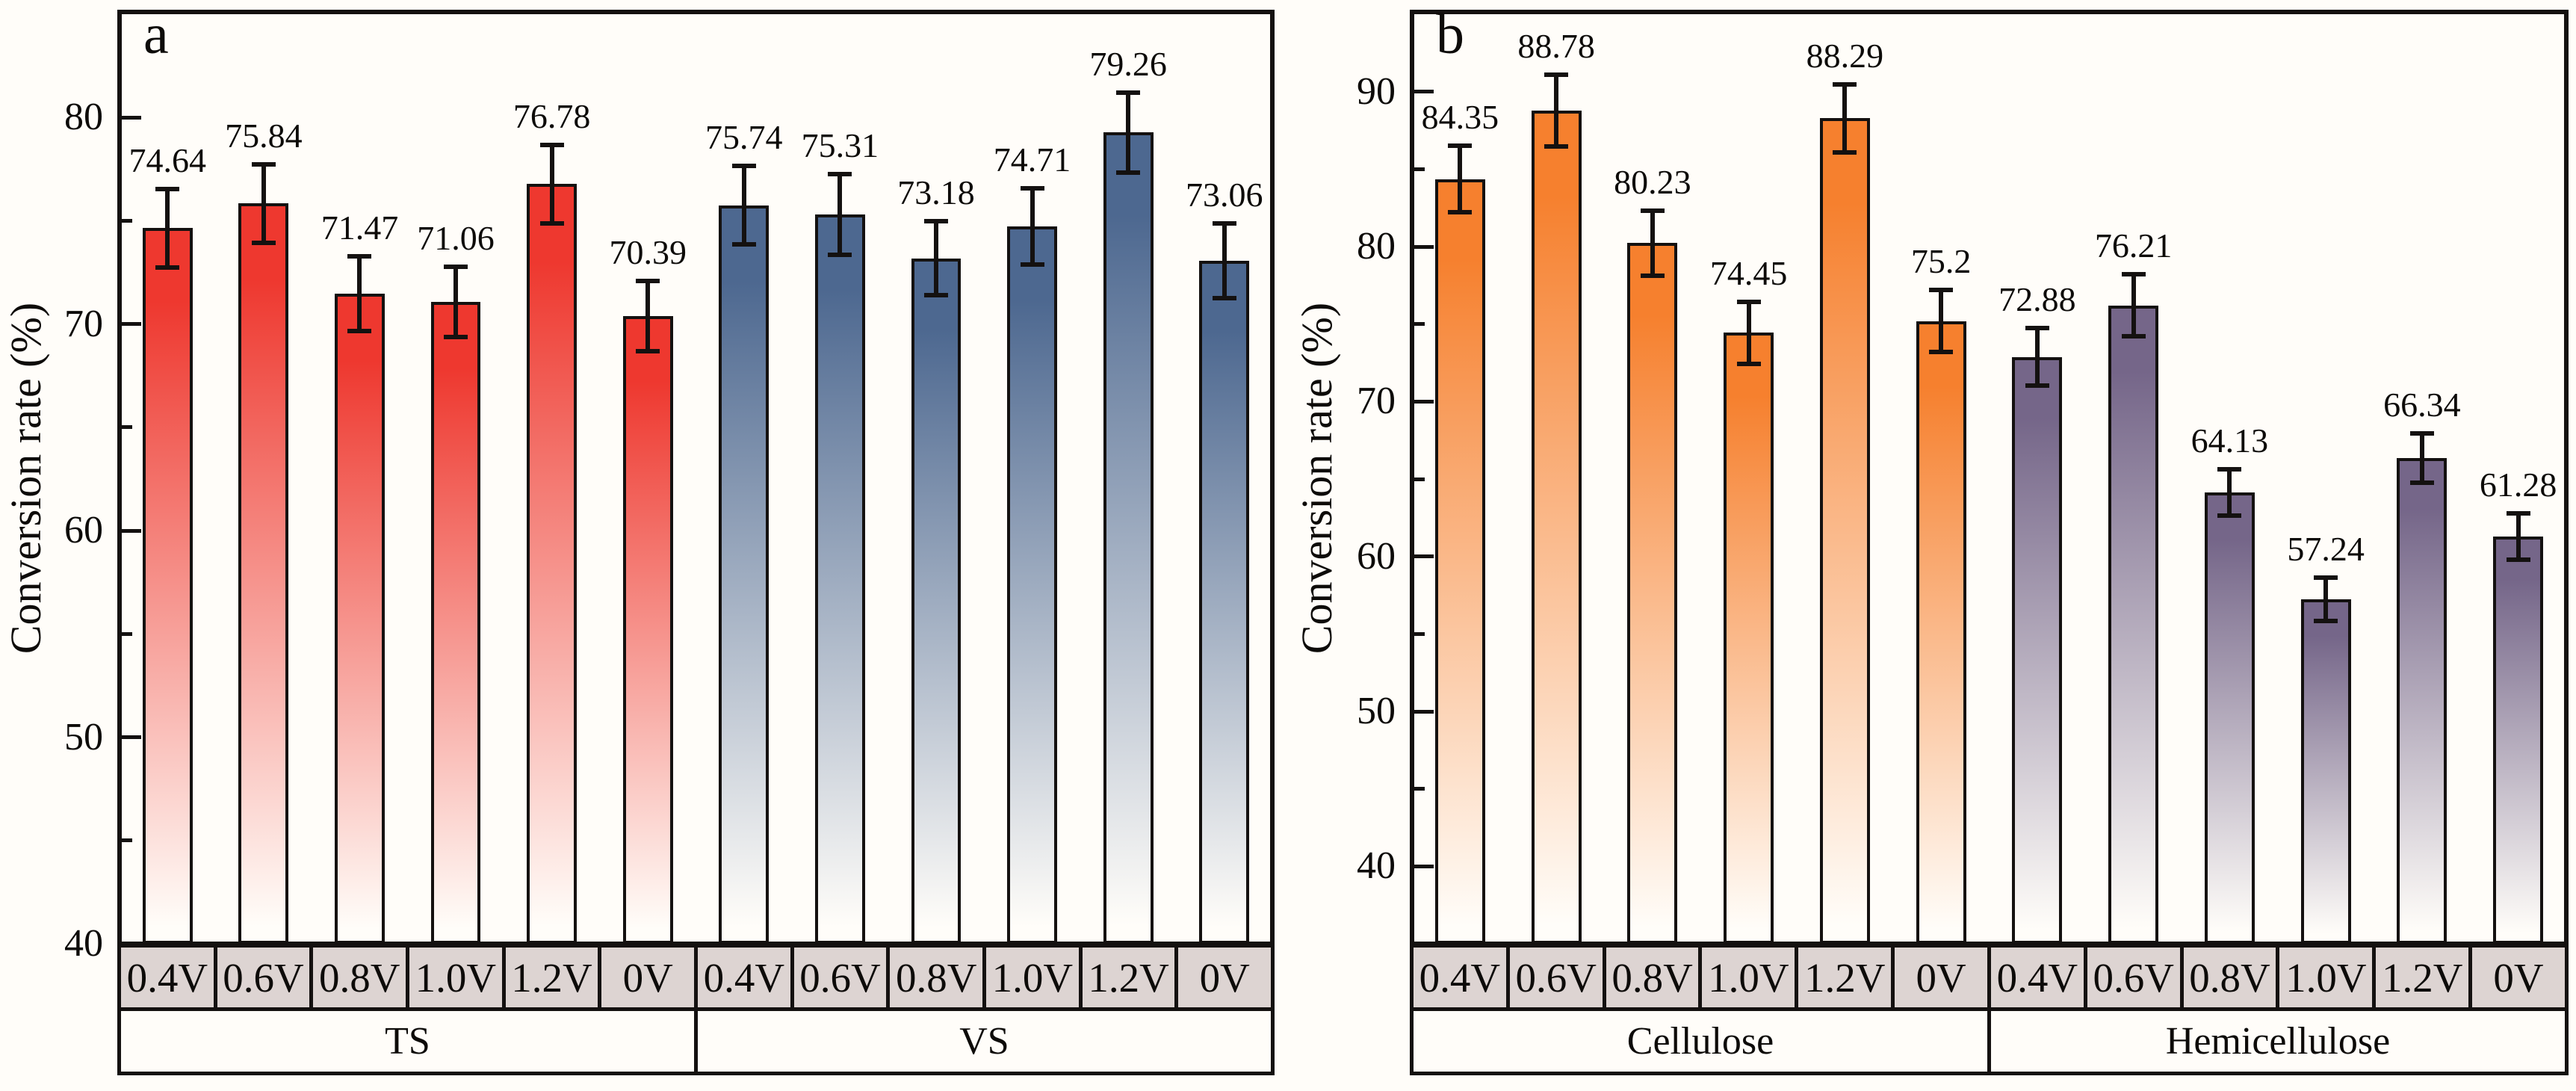  What do you see at coordinates (1224, 195) in the screenshot?
I see `bar-value-label: 73.06` at bounding box center [1224, 195].